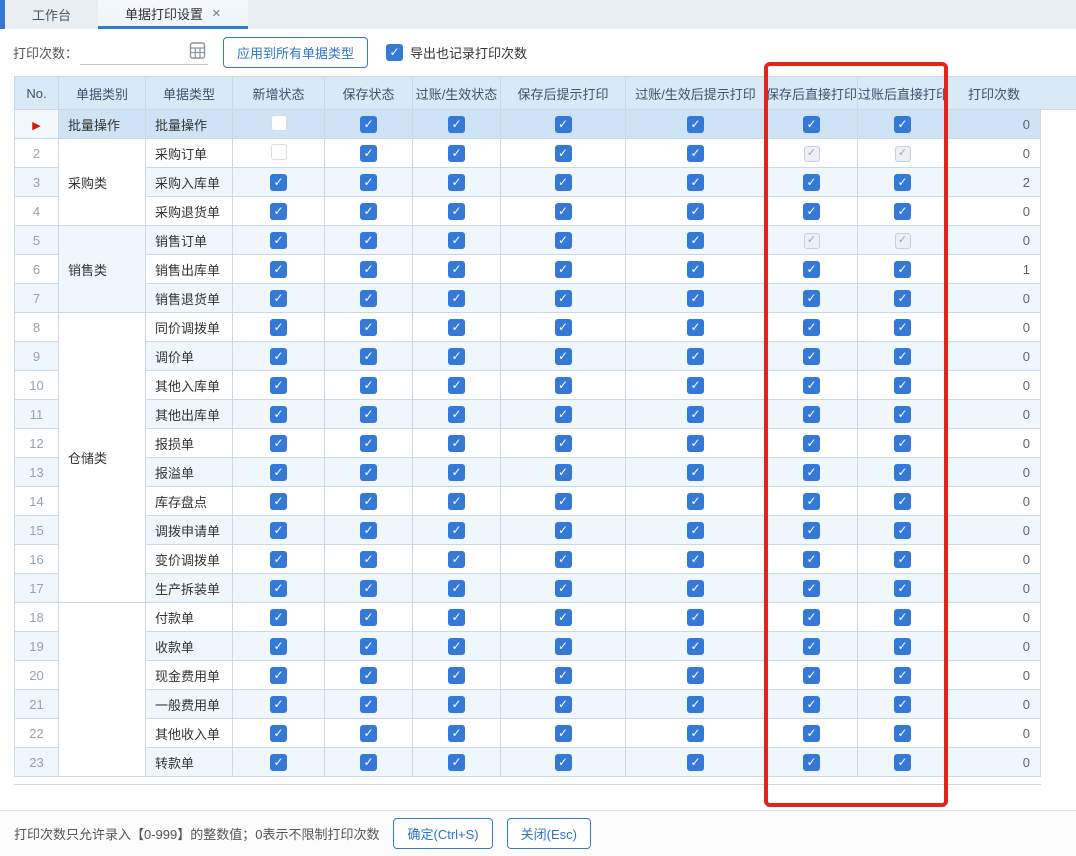 The width and height of the screenshot is (1076, 856). I want to click on table-row: 16 变价调拨单 0, so click(527, 559).